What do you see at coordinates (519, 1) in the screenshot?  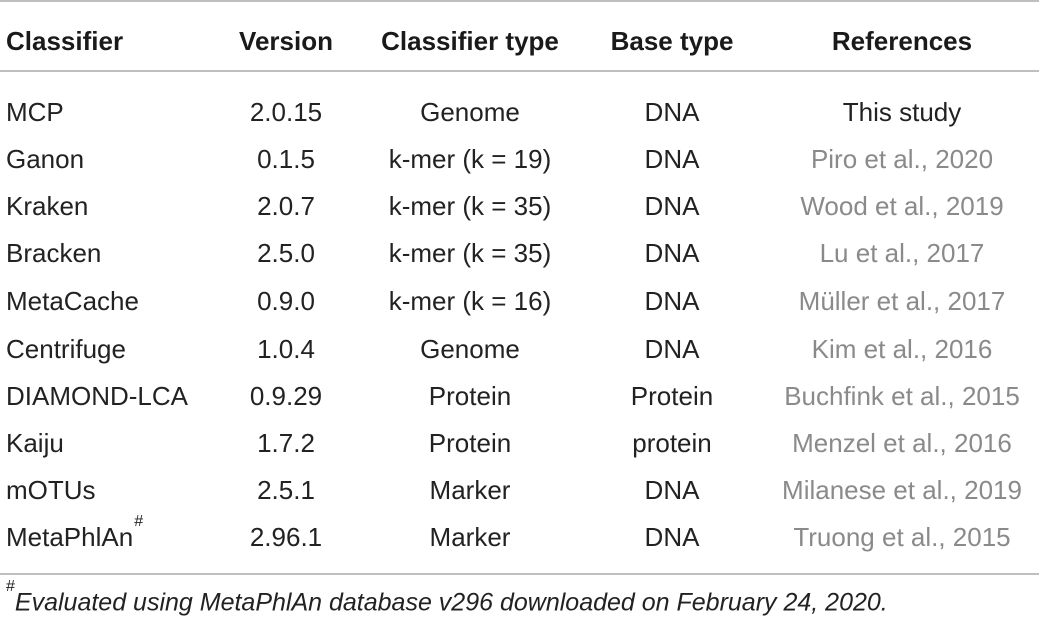 I see `table-top-rule` at bounding box center [519, 1].